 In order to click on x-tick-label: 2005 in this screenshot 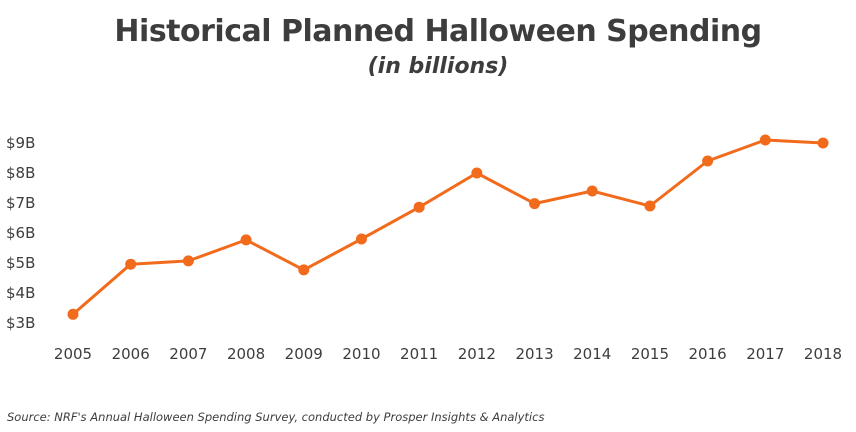, I will do `click(73, 354)`.